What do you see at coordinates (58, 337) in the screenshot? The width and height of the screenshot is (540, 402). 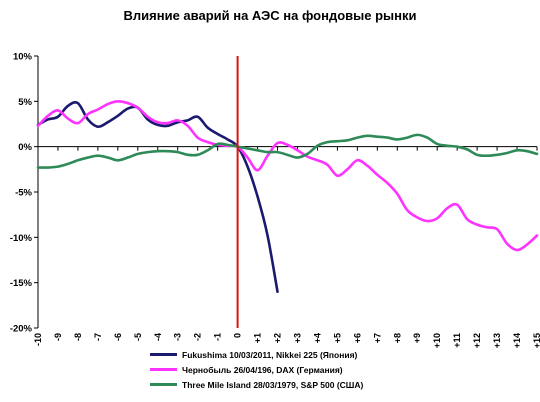 I see `x-tick-label: -9` at bounding box center [58, 337].